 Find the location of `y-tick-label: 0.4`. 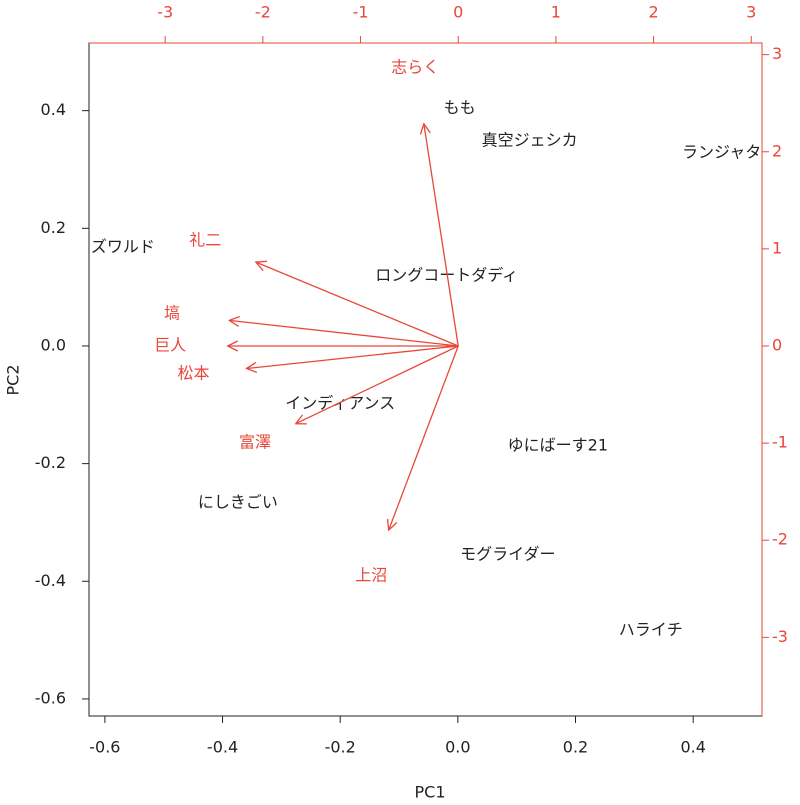

y-tick-label: 0.4 is located at coordinates (53, 109).